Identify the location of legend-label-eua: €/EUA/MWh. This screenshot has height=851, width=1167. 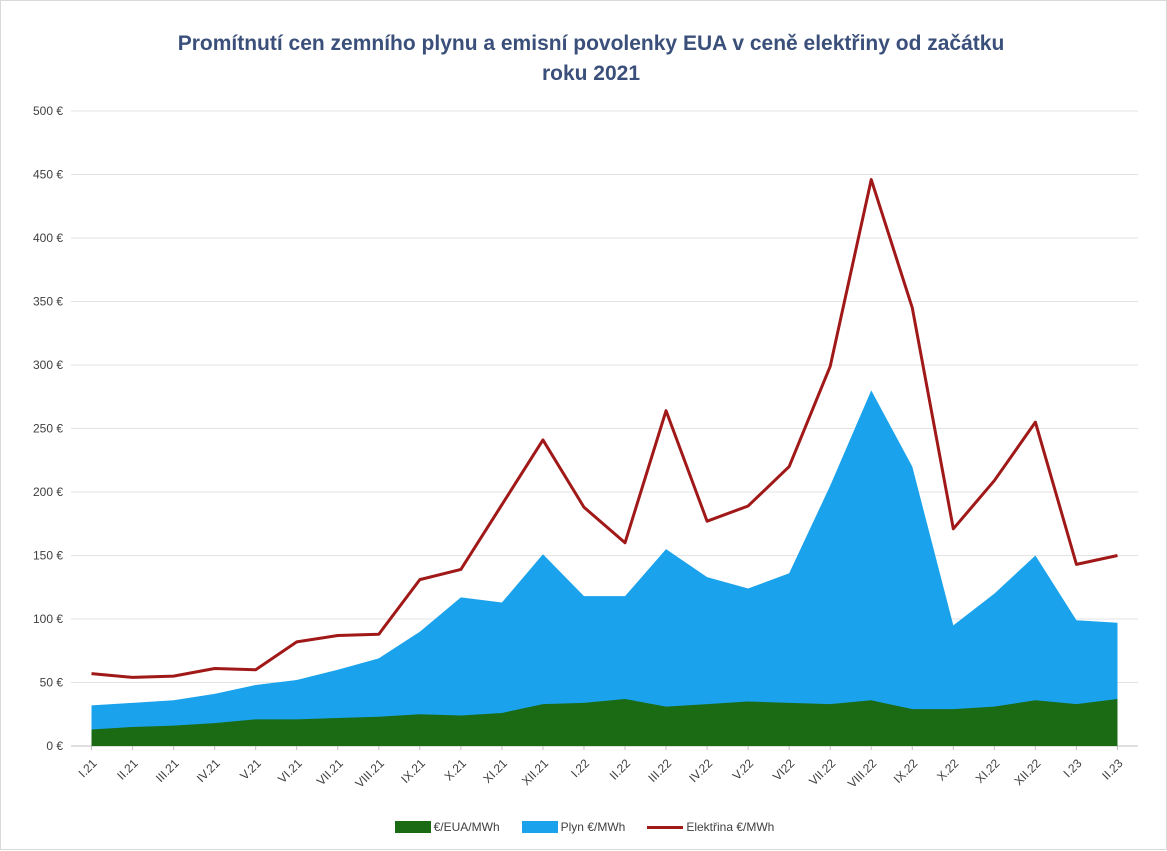
(467, 827).